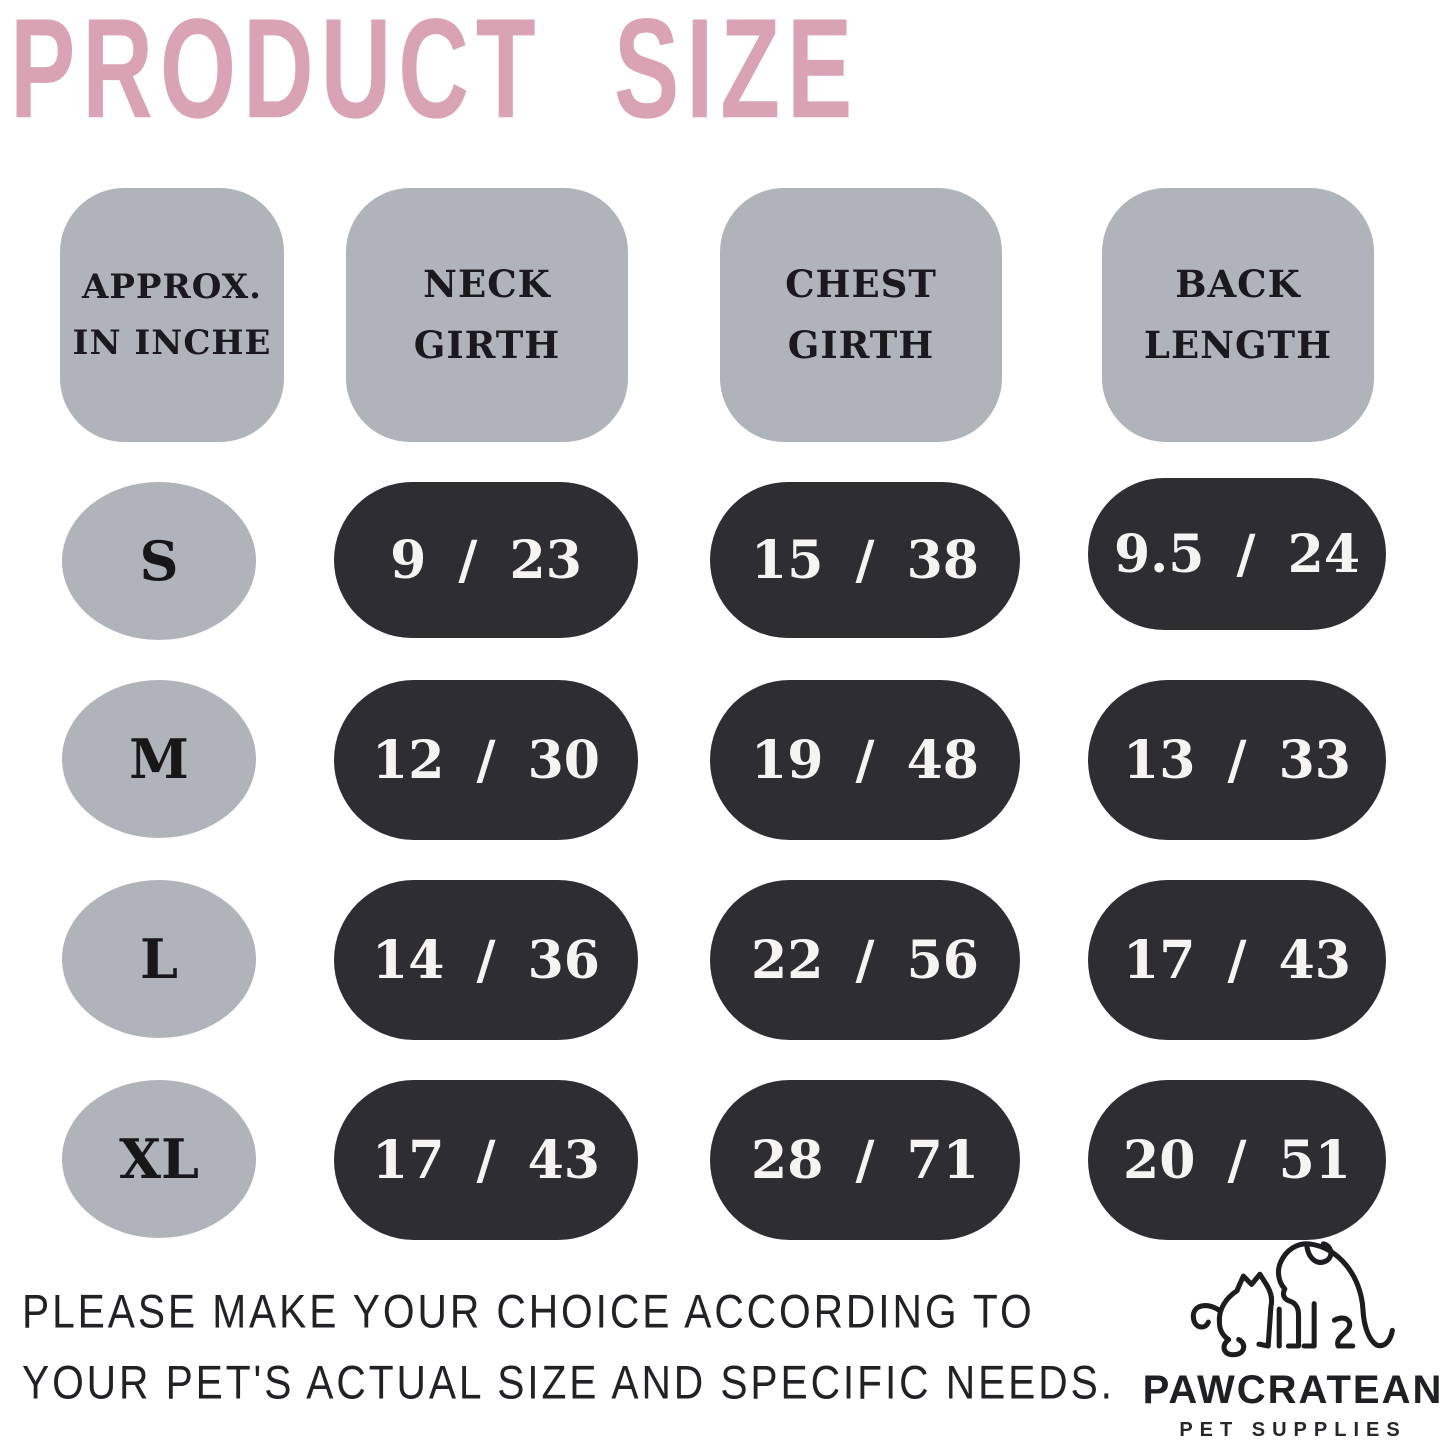 The image size is (1445, 1453). What do you see at coordinates (159, 1159) in the screenshot?
I see `size-label-xl: XL` at bounding box center [159, 1159].